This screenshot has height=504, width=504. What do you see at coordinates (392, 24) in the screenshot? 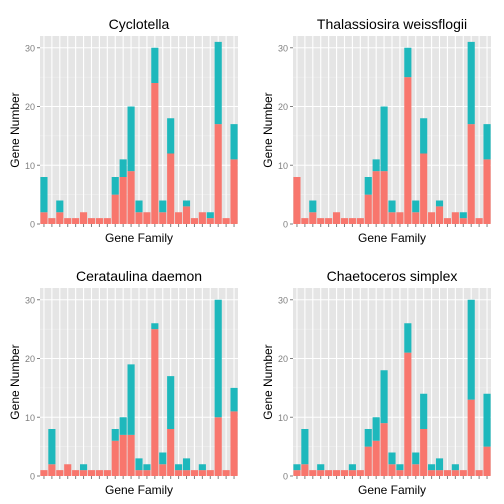
I see `panel-title: Thalassiosira weissflogii` at bounding box center [392, 24].